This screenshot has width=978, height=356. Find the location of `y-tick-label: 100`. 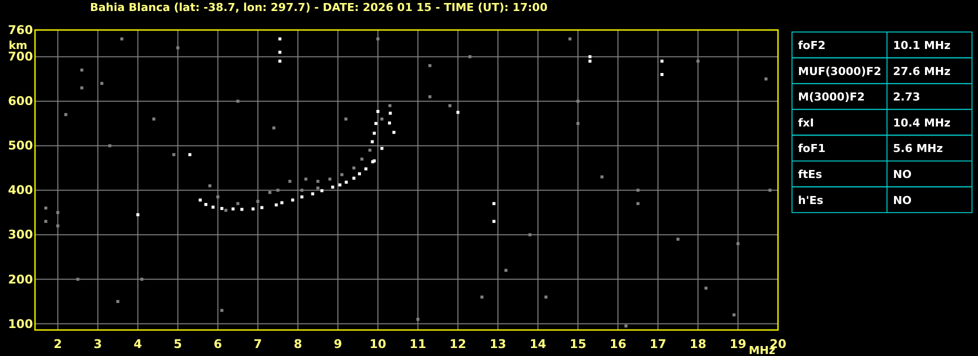

y-tick-label: 100 is located at coordinates (20, 323).